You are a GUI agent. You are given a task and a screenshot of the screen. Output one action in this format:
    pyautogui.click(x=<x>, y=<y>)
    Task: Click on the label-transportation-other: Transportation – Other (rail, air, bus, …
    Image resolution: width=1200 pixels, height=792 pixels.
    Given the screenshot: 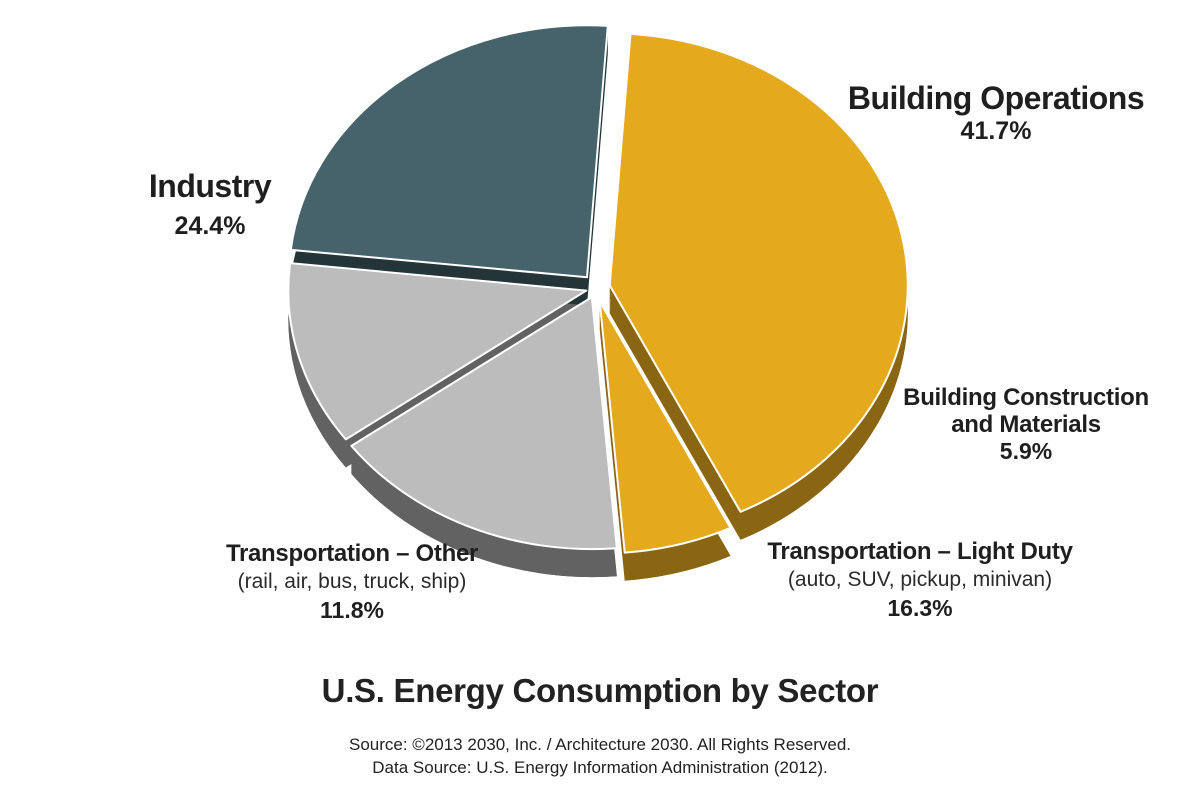 What is the action you would take?
    pyautogui.click(x=352, y=582)
    